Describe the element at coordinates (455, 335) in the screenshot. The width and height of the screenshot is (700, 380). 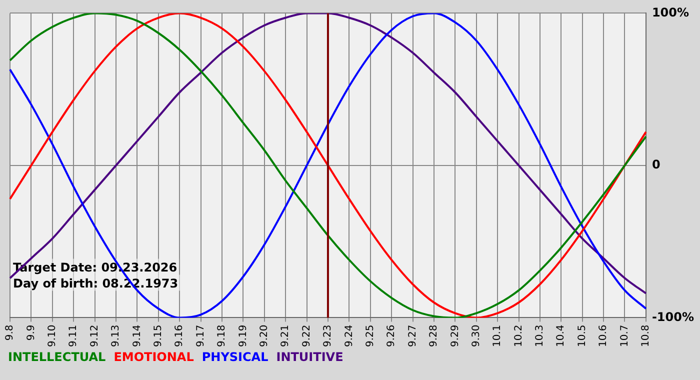
I see `x-tick-label: 9.29` at that location.